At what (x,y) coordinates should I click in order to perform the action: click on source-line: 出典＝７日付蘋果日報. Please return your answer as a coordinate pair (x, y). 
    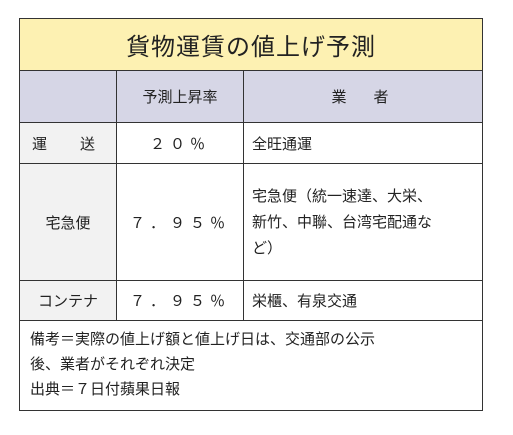
    Looking at the image, I should click on (105, 389).